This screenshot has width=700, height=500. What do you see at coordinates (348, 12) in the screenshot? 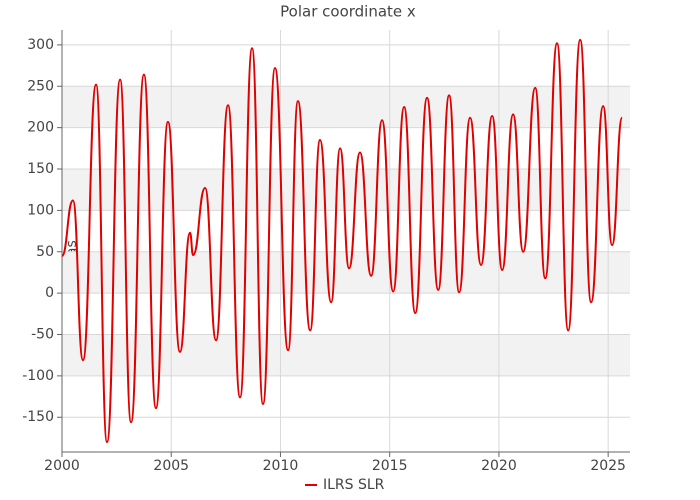
I see `chart-title: Polar coordinate x` at bounding box center [348, 12].